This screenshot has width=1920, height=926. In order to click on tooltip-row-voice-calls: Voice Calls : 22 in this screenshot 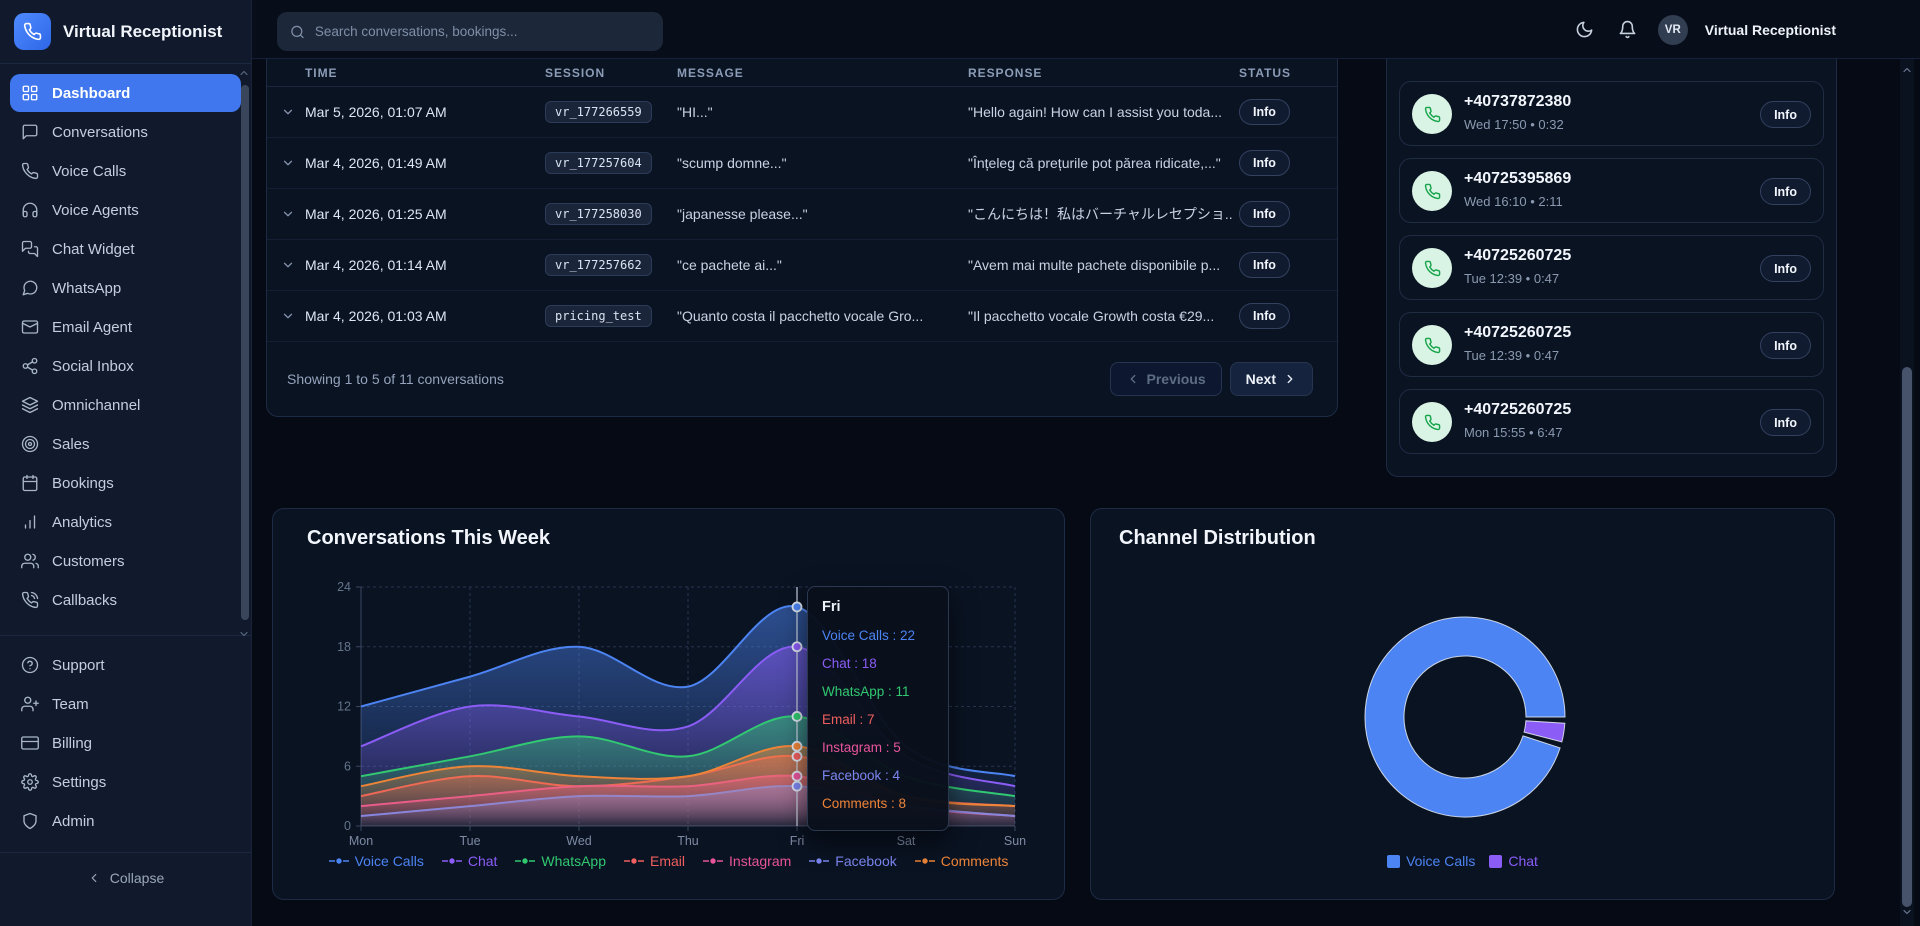, I will do `click(869, 635)`.